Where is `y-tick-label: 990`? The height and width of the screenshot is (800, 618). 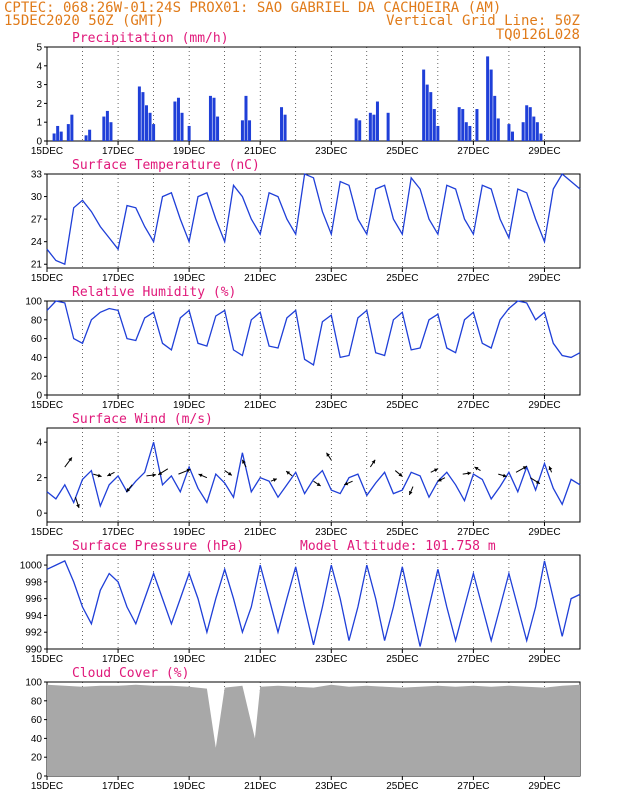
y-tick-label: 990 is located at coordinates (33, 650).